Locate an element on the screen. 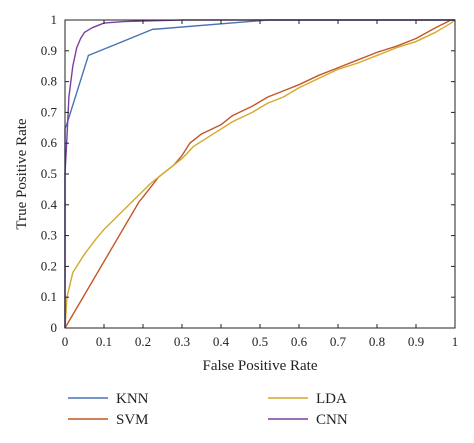 Image resolution: width=474 pixels, height=443 pixels. x-tick-label: 0.9 is located at coordinates (416, 341).